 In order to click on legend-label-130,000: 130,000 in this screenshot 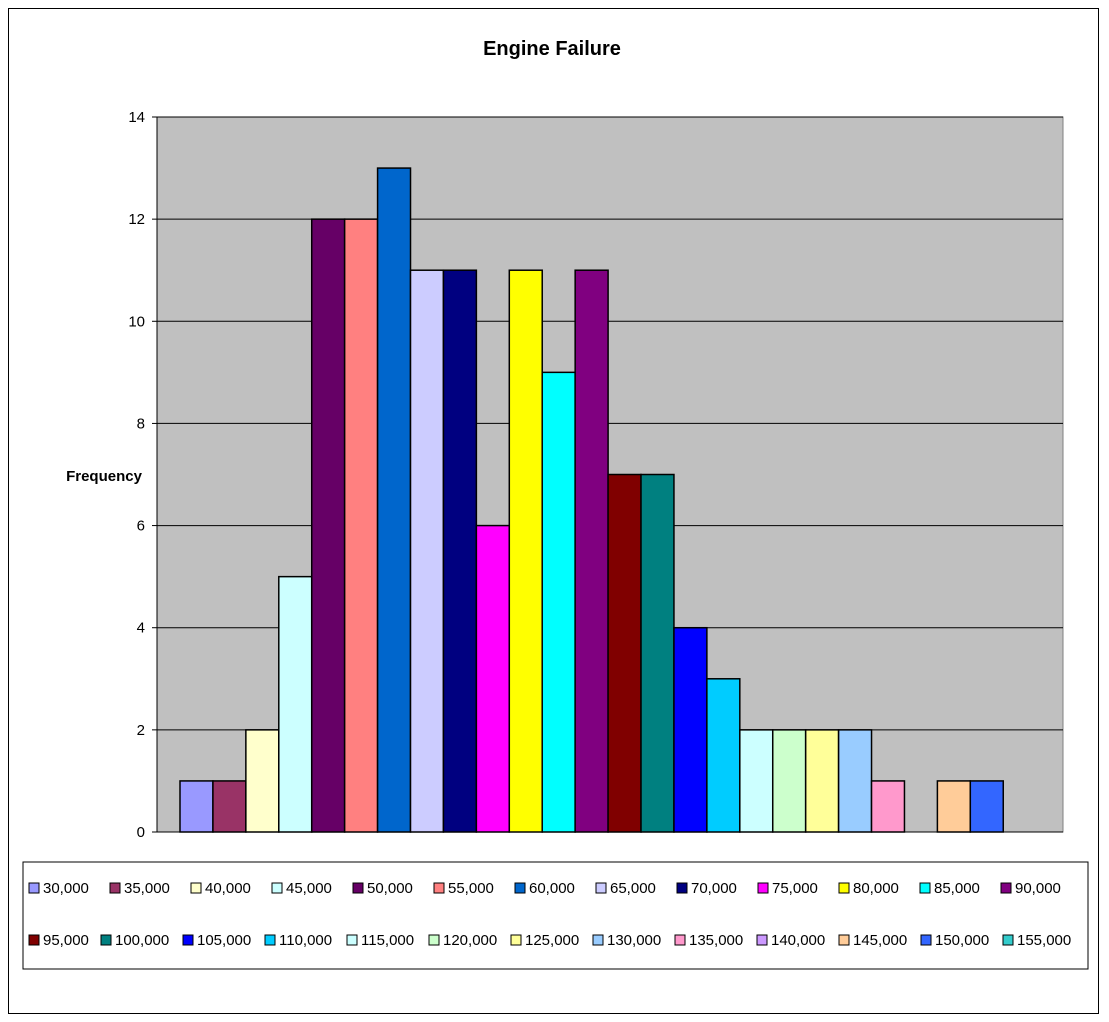, I will do `click(634, 940)`.